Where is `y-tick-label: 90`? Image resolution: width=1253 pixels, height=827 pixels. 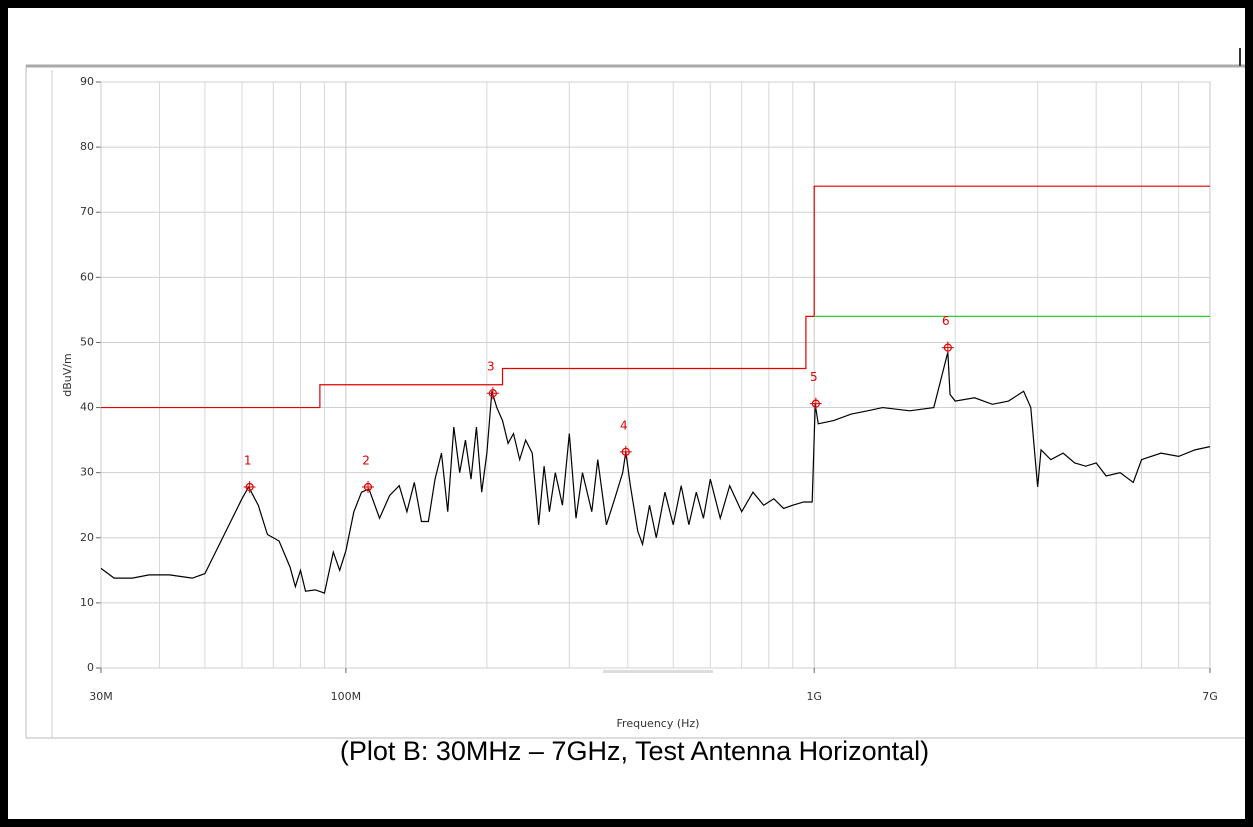
y-tick-label: 90 is located at coordinates (87, 81).